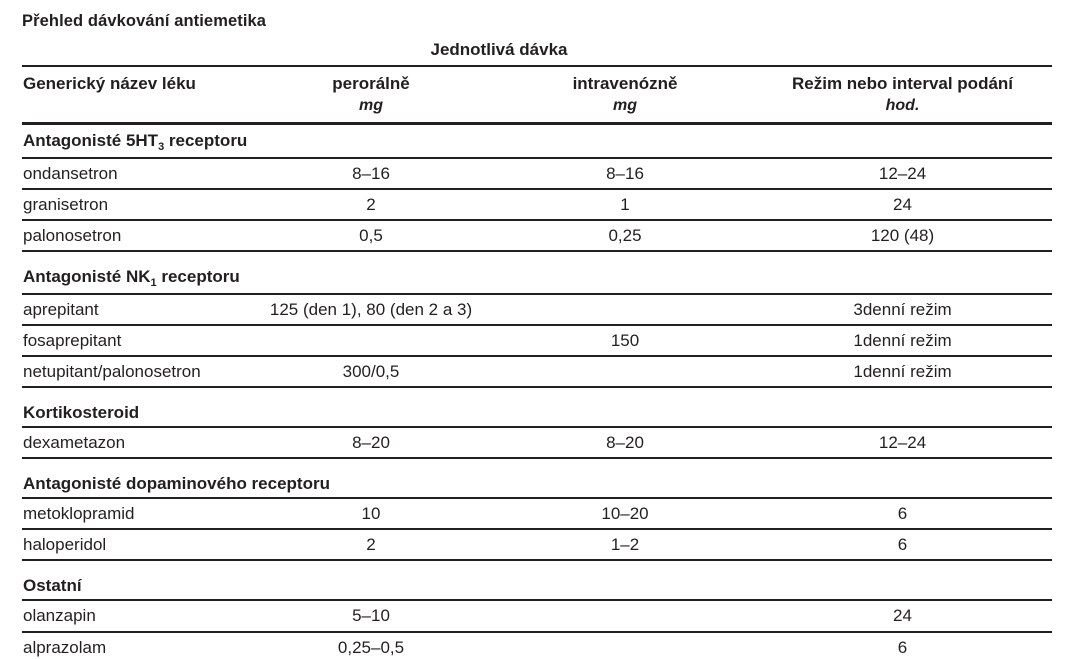  I want to click on drug-name-cell: alprazolam, so click(133, 645).